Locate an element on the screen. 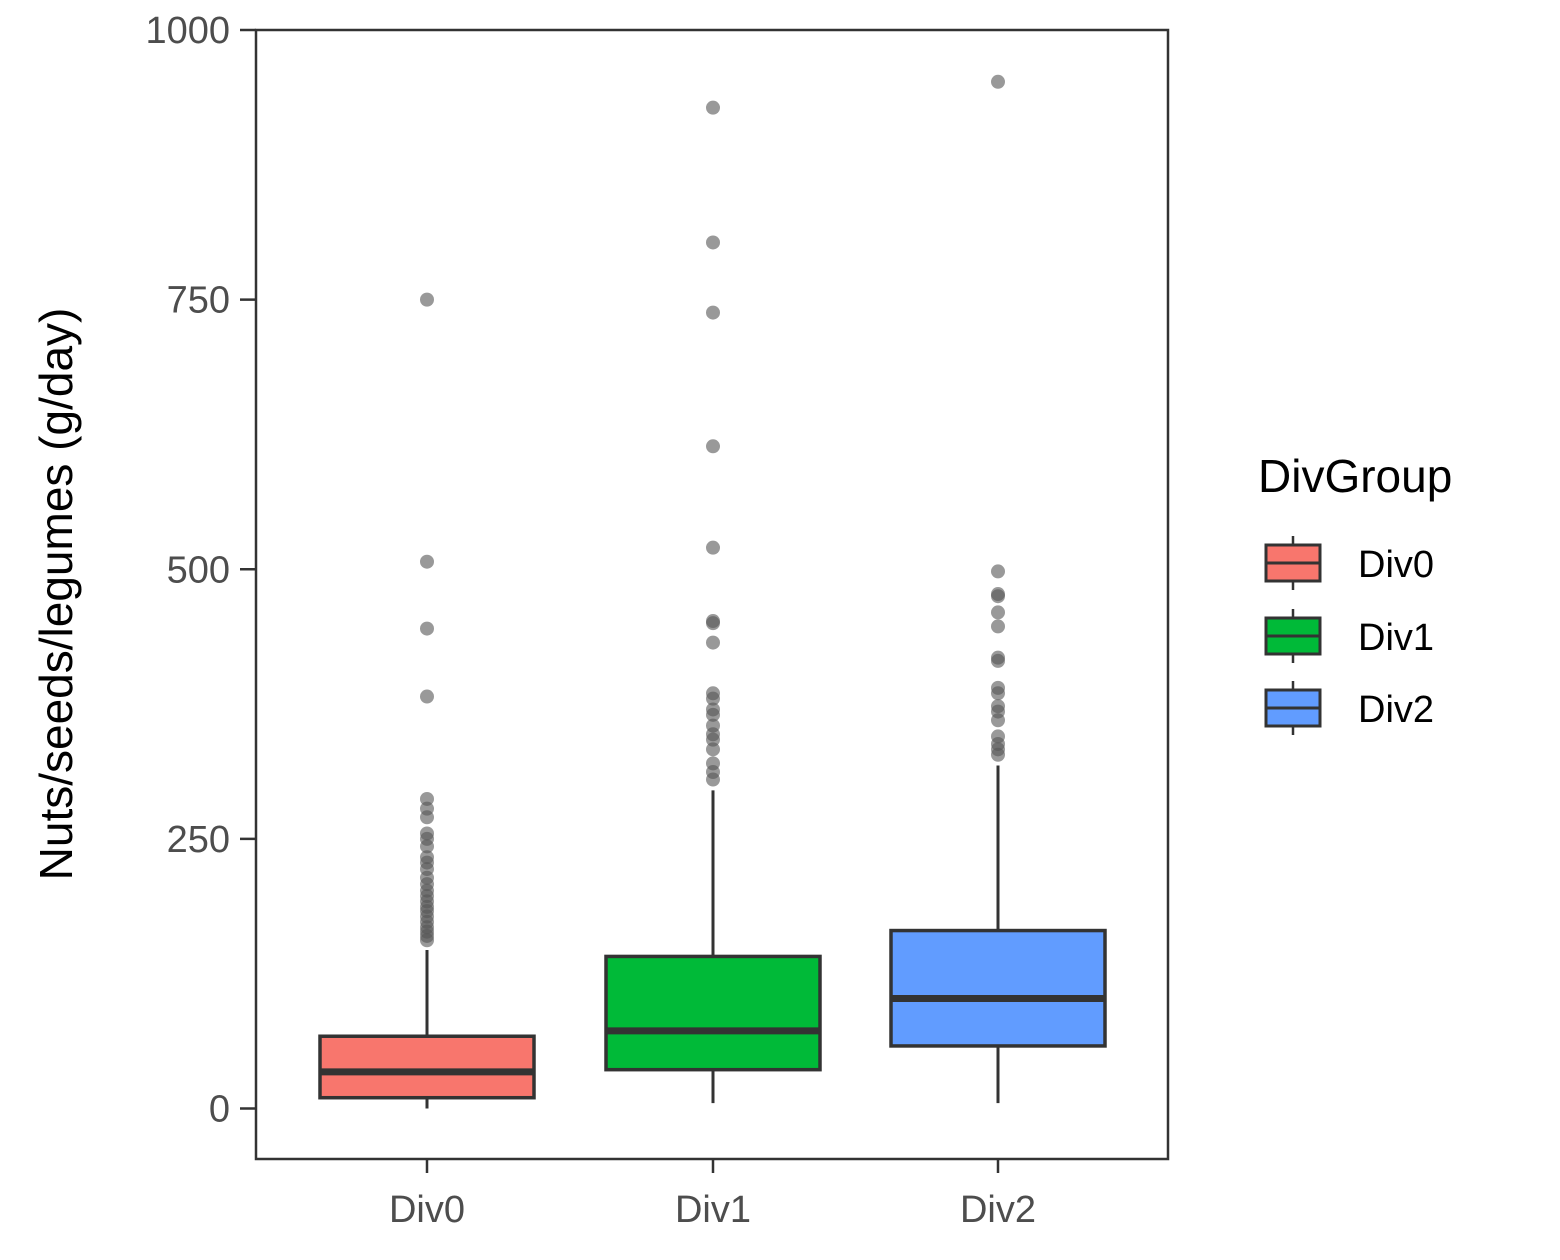  y-axis-title: Nuts/seeds/legumes (g/day) is located at coordinates (56, 594).